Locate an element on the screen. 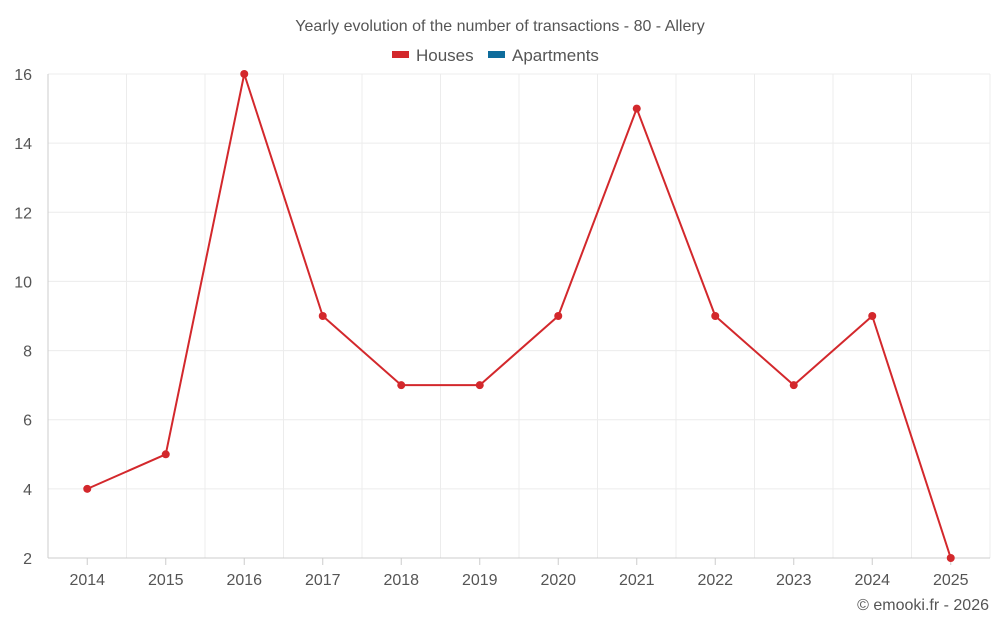  y-tick-label: 8 is located at coordinates (27, 352).